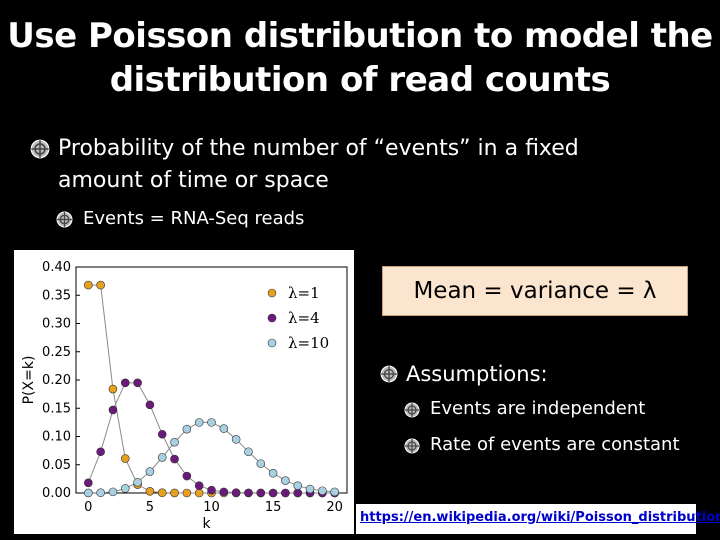 This screenshot has height=540, width=720. Describe the element at coordinates (334, 507) in the screenshot. I see `x-tick-label: 20` at that location.